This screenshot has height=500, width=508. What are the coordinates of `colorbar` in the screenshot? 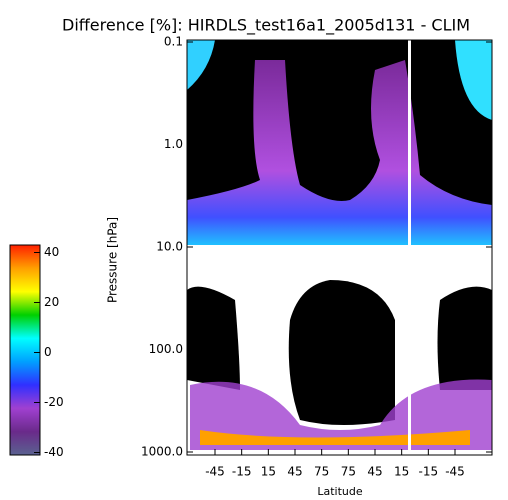 It's located at (25, 350).